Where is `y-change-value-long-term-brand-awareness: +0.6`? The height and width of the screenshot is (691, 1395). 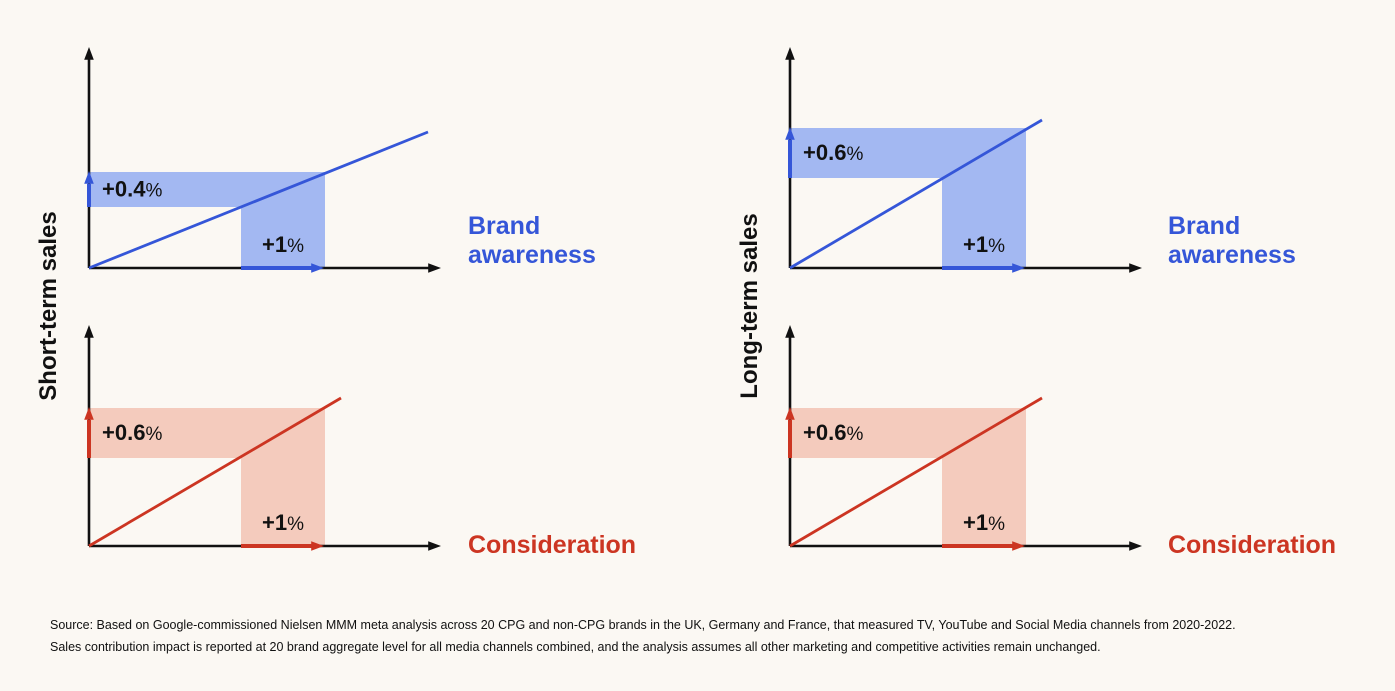 y-change-value-long-term-brand-awareness: +0.6 is located at coordinates (824, 152).